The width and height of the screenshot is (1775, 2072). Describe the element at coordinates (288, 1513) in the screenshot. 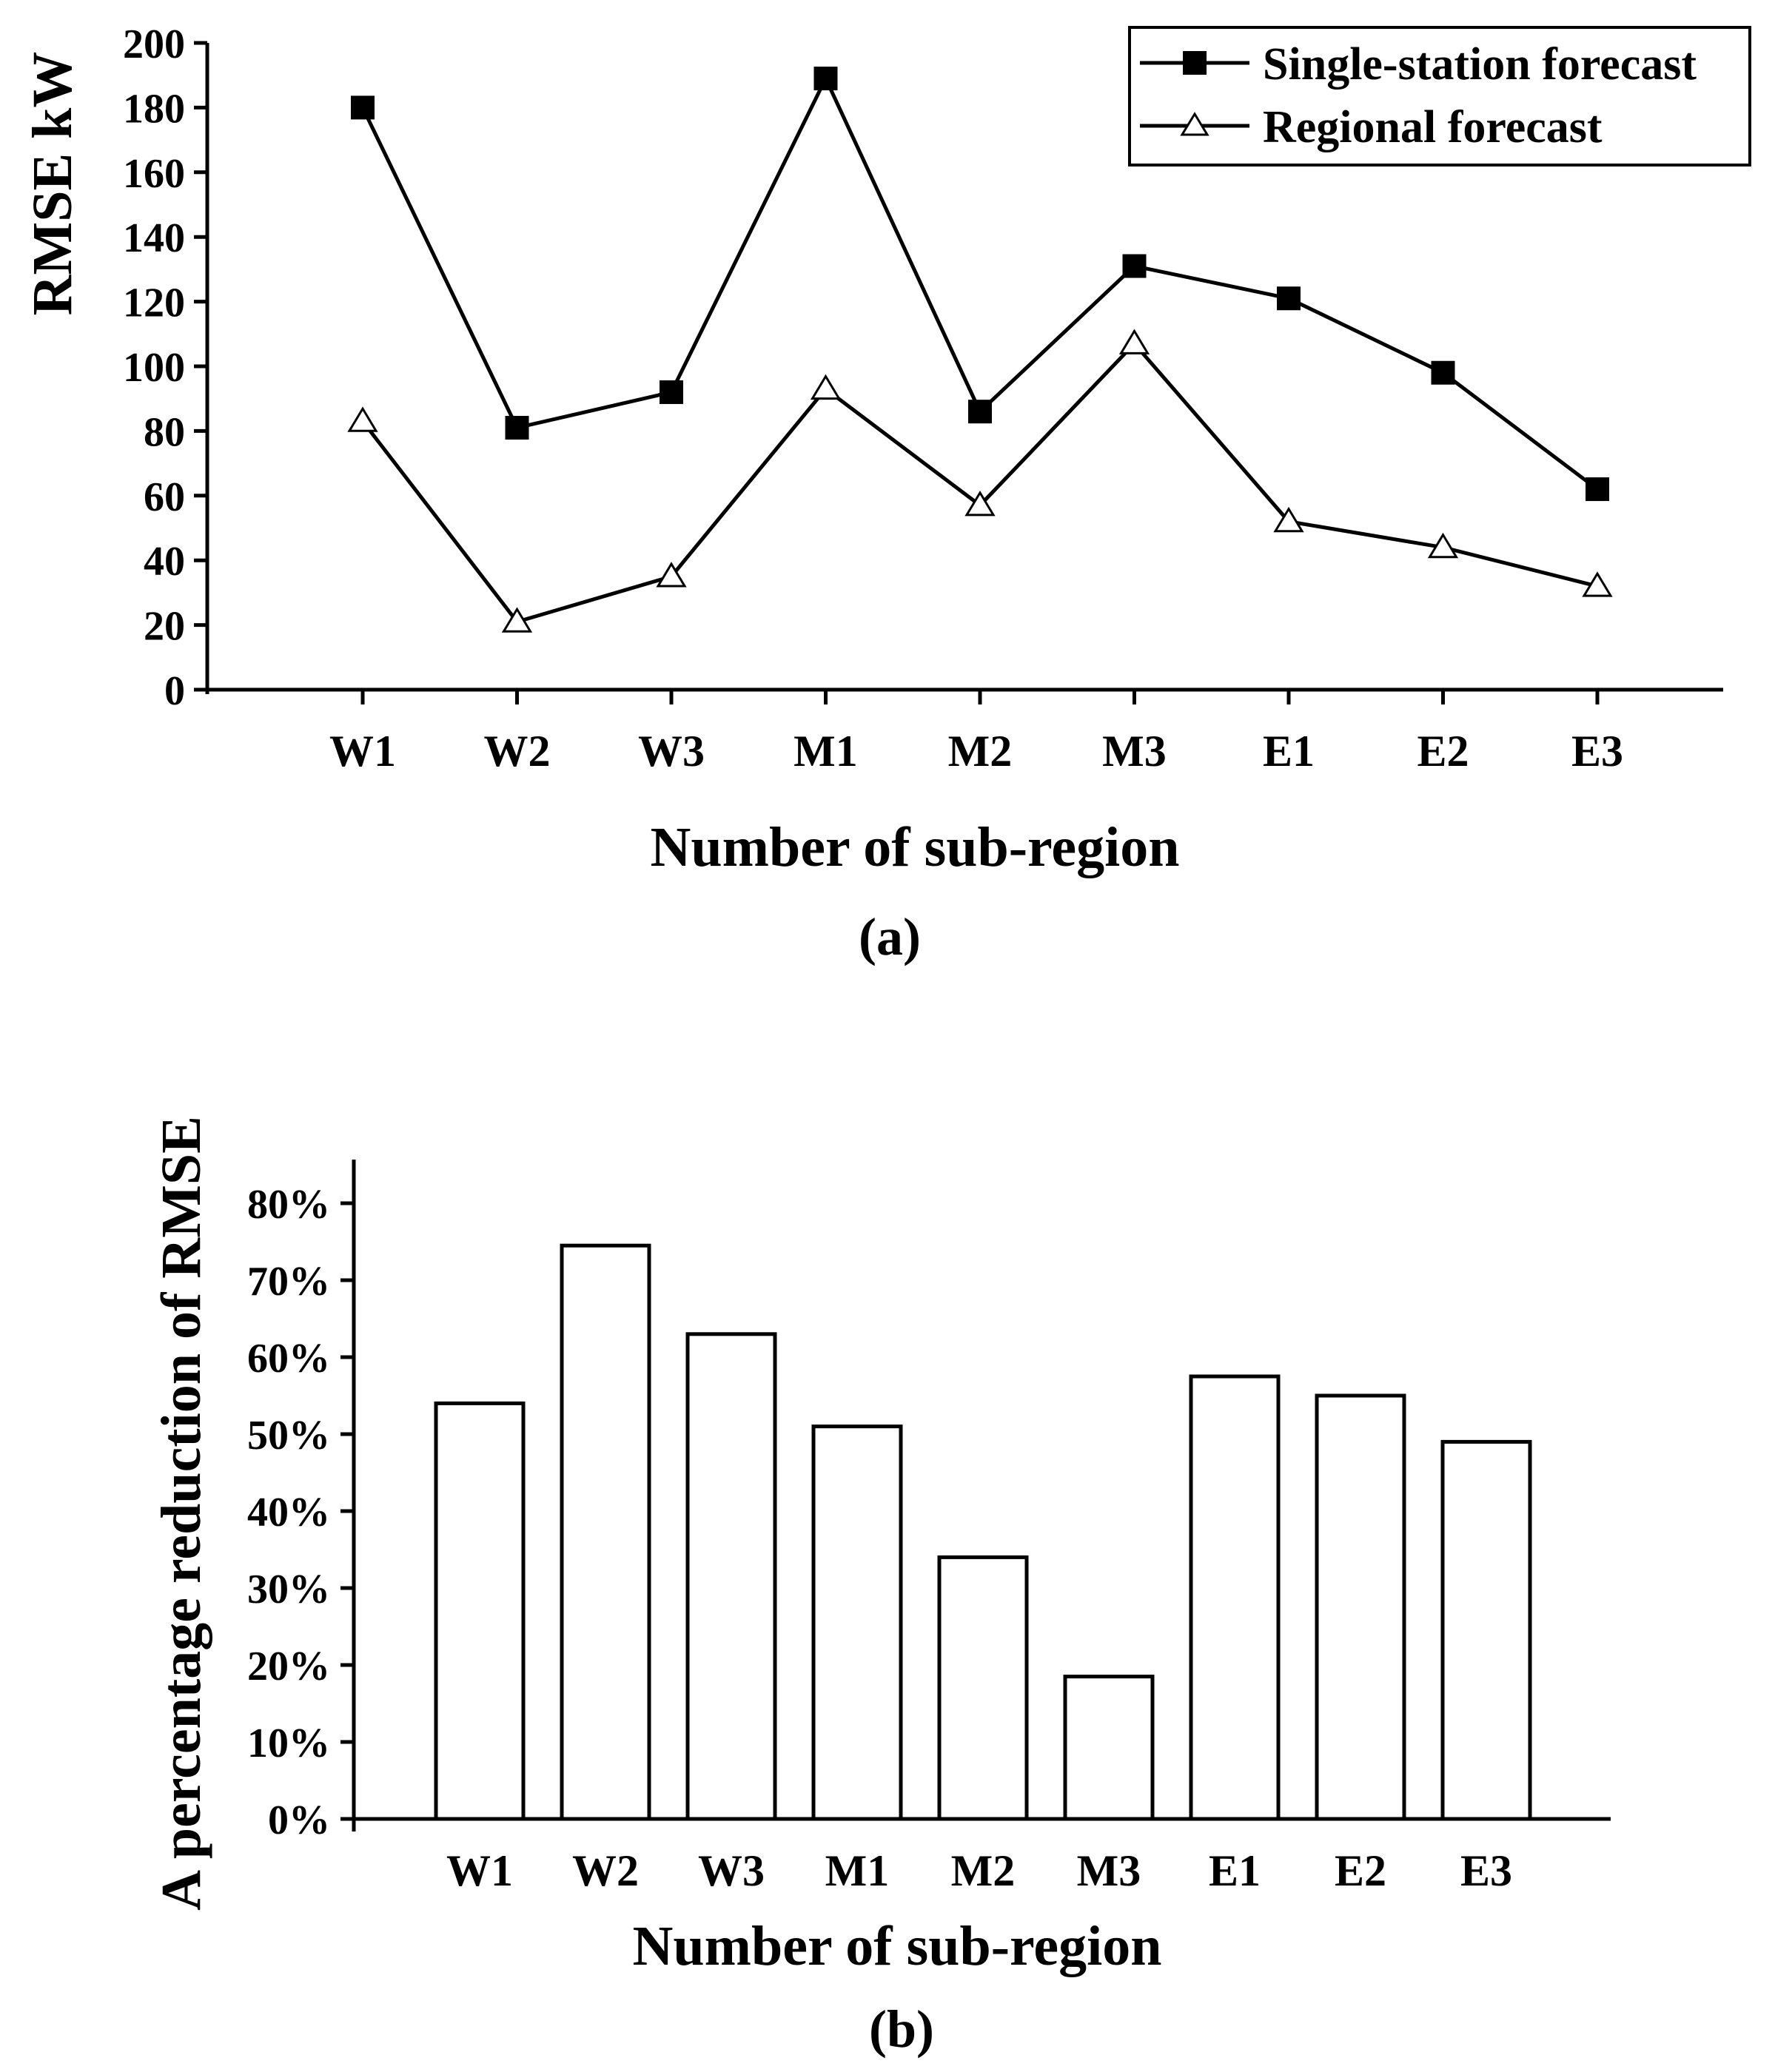

I see `b-y-tick-label: 40%` at that location.